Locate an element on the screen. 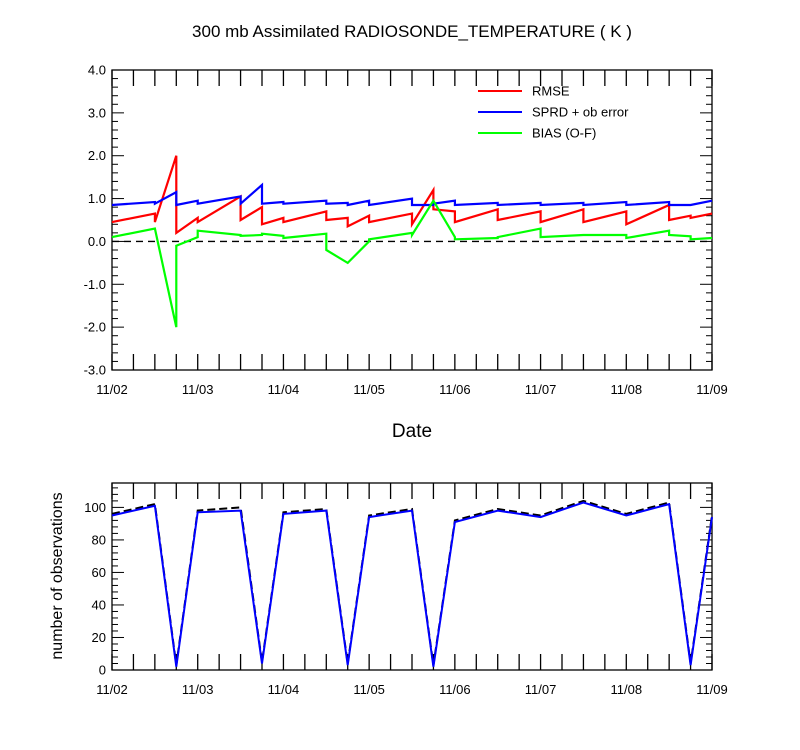 The image size is (800, 750). series-line-sprd-ob-error is located at coordinates (412, 194).